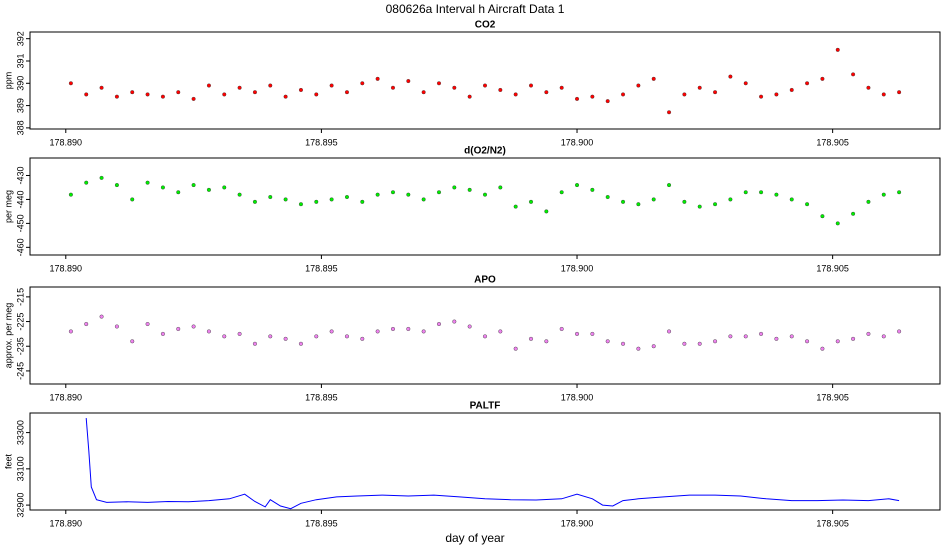 The height and width of the screenshot is (550, 950). I want to click on y-tick-label: 390, so click(20, 83).